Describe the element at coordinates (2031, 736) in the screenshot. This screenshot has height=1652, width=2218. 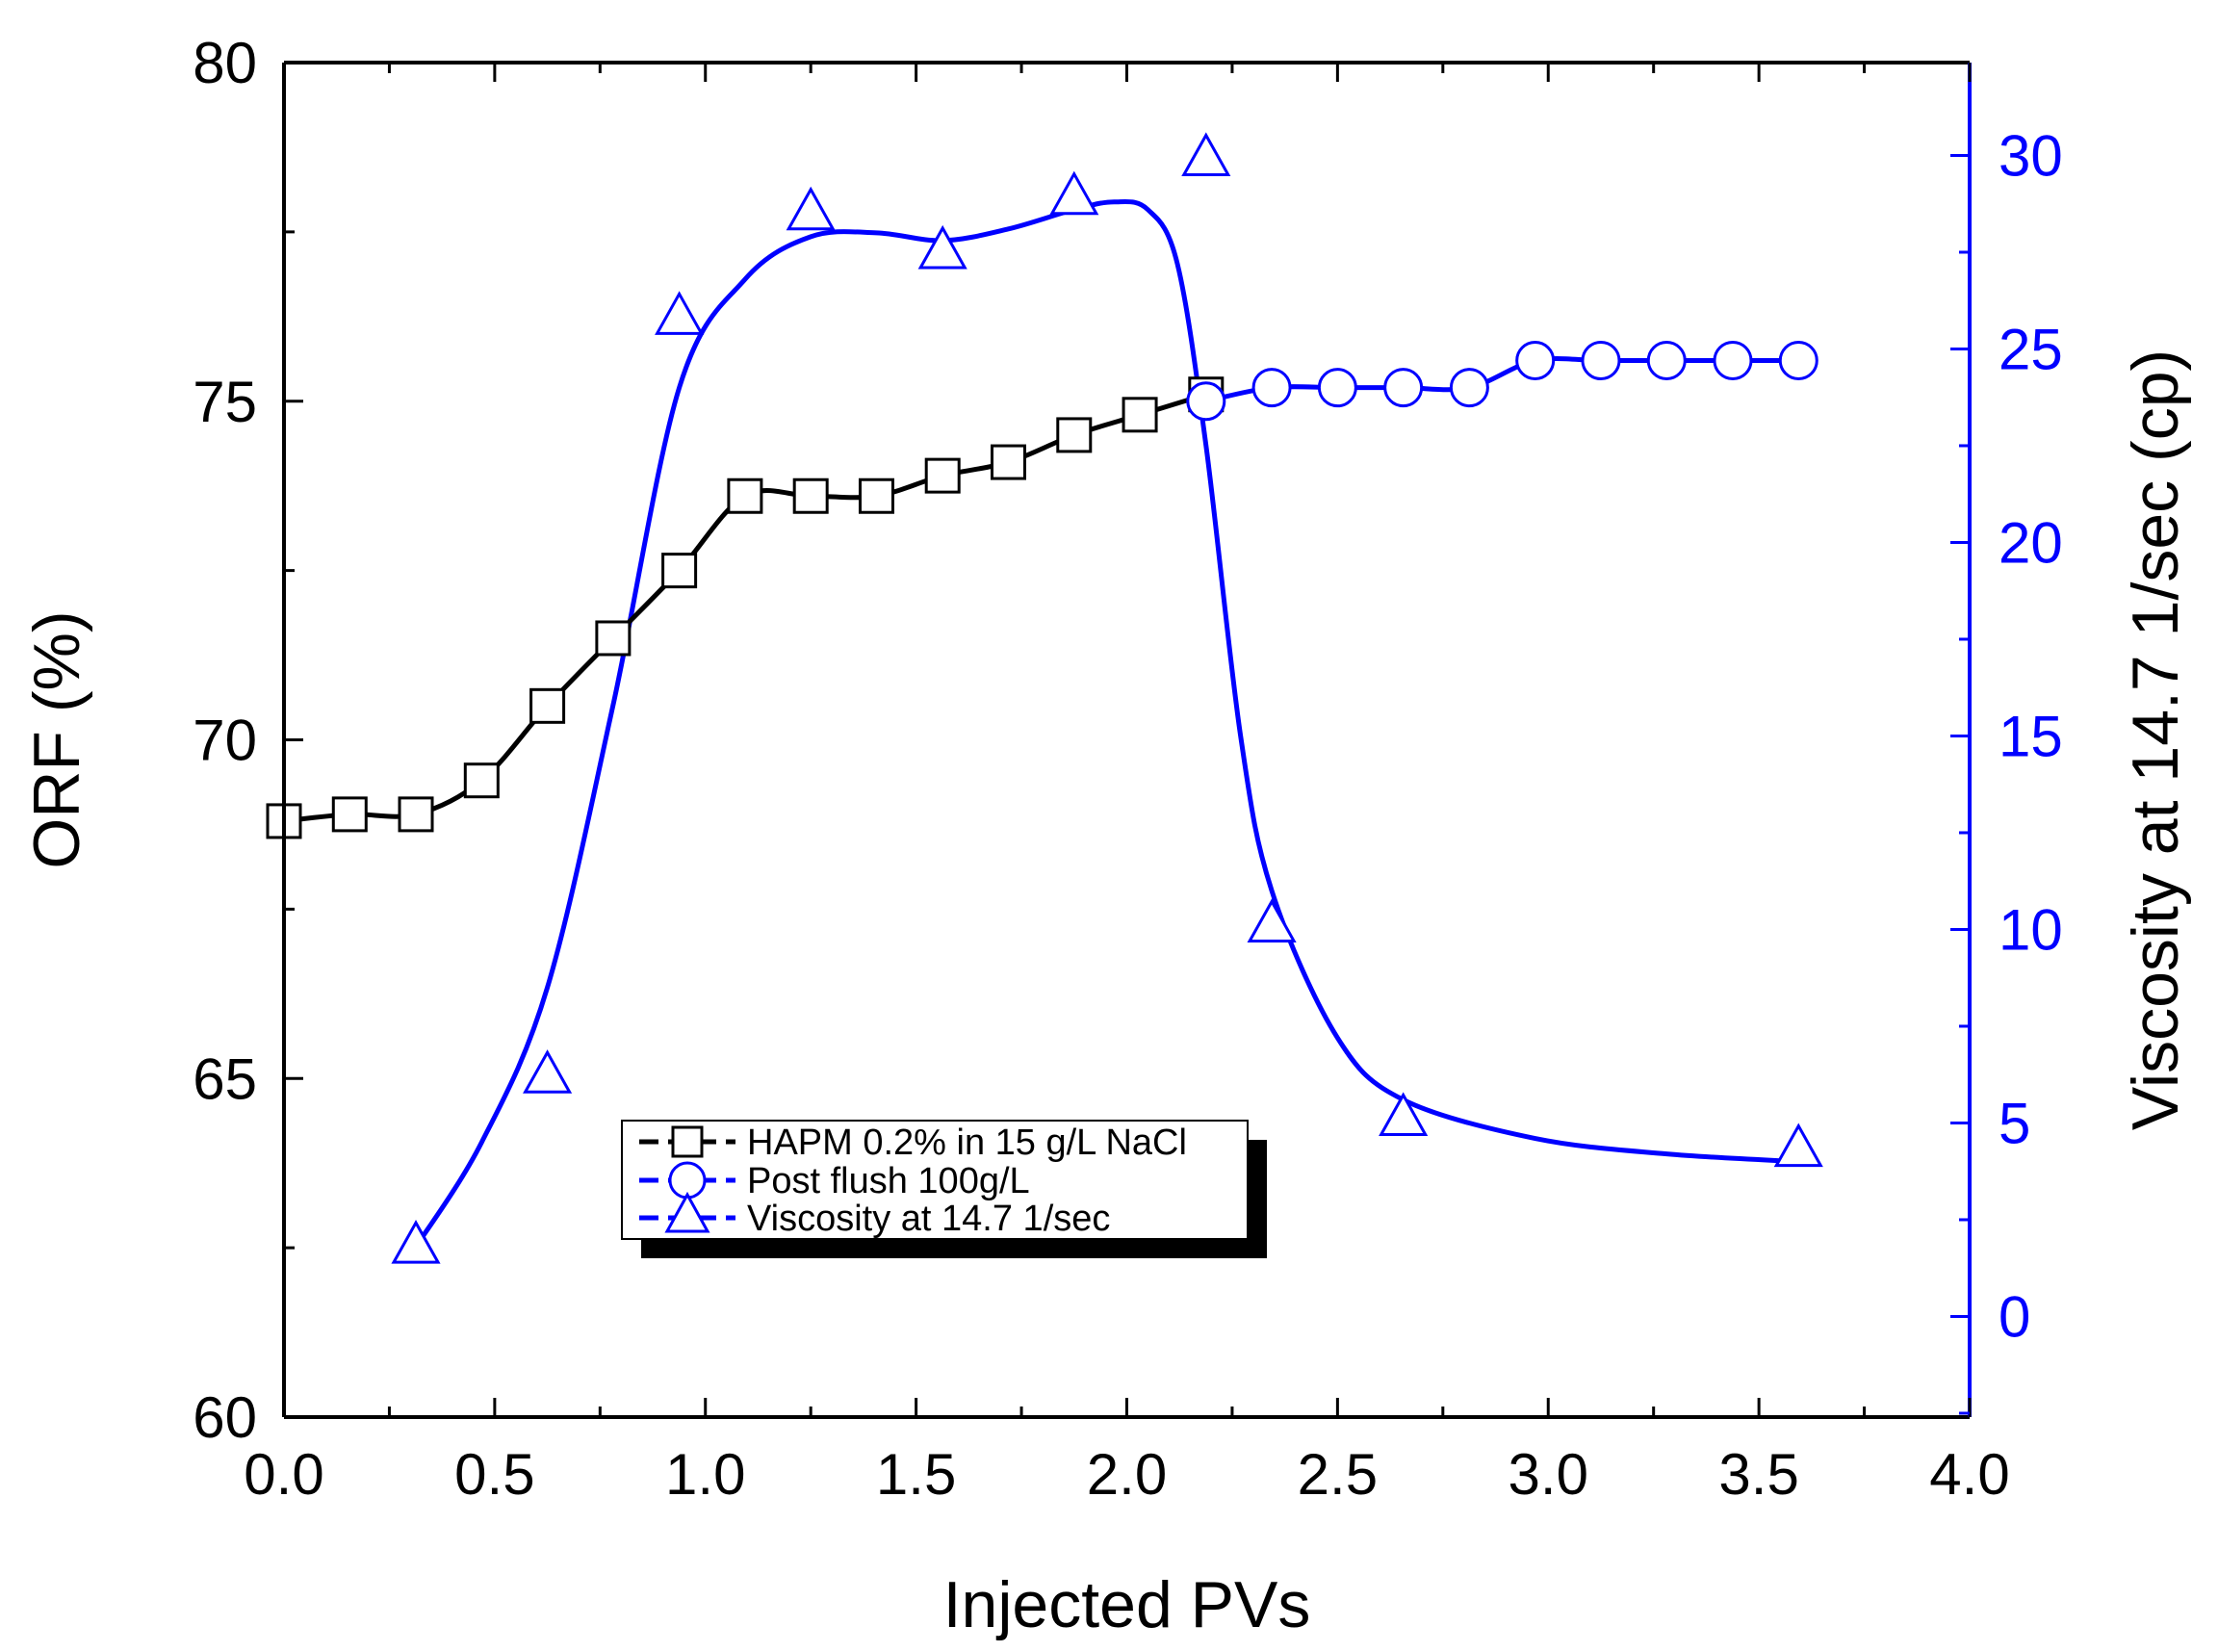
I see `y2-tick-label: 15` at that location.